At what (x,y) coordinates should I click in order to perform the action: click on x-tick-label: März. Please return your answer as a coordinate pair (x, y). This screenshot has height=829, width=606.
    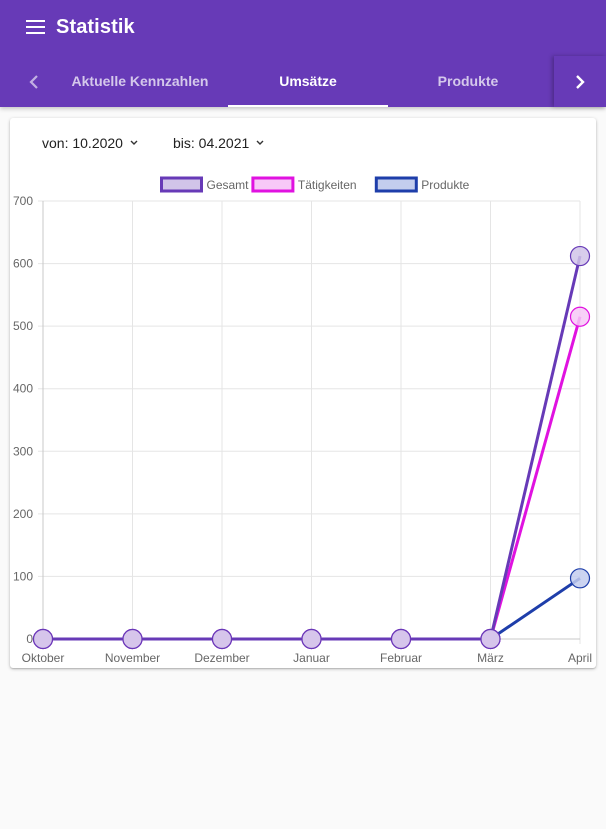
    Looking at the image, I should click on (490, 658).